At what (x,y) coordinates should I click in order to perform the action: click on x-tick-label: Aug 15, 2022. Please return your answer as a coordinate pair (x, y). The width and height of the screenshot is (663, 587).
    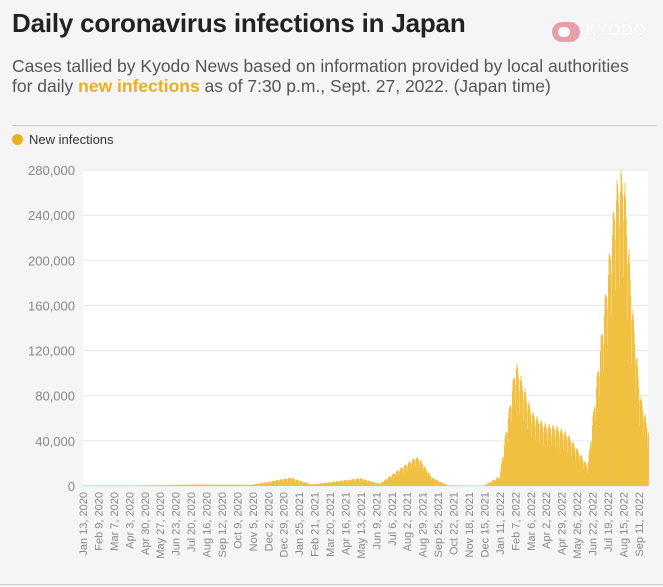
    Looking at the image, I should click on (624, 524).